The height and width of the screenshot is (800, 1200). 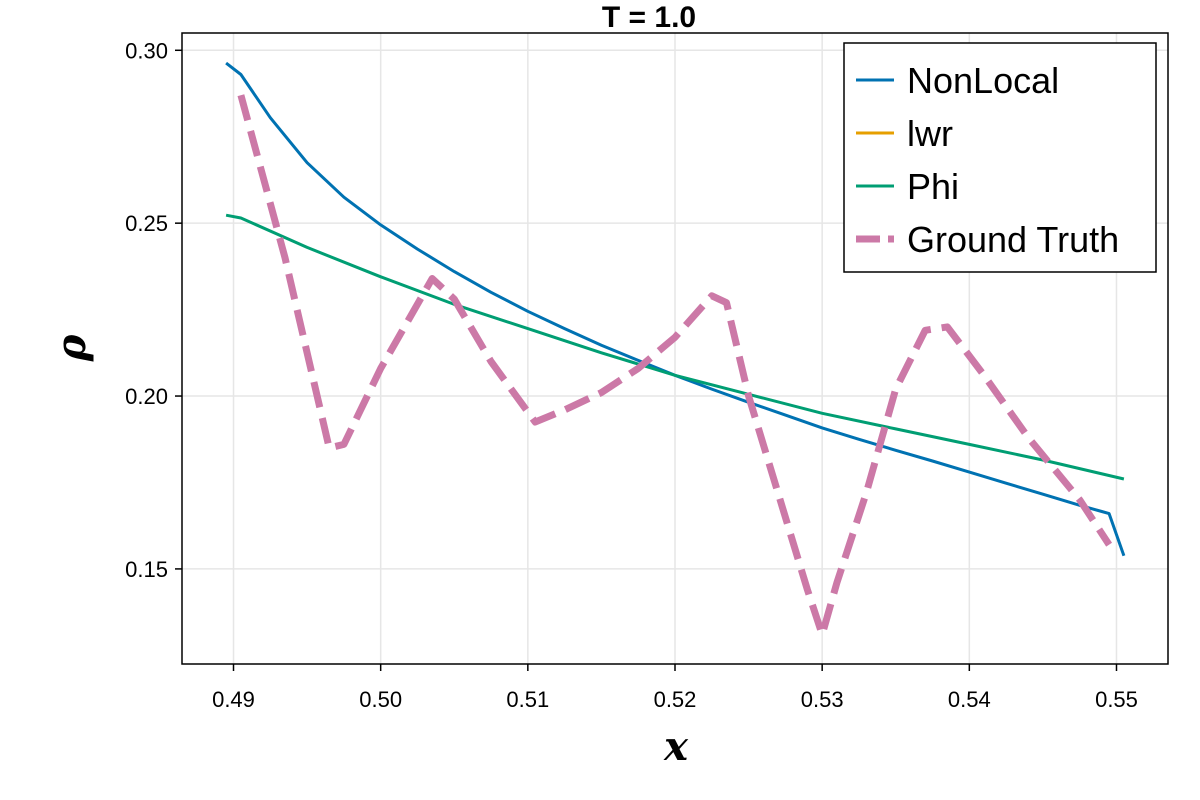 I want to click on legend: NonLocal lwr Phi Ground Truth, so click(x=1000, y=157).